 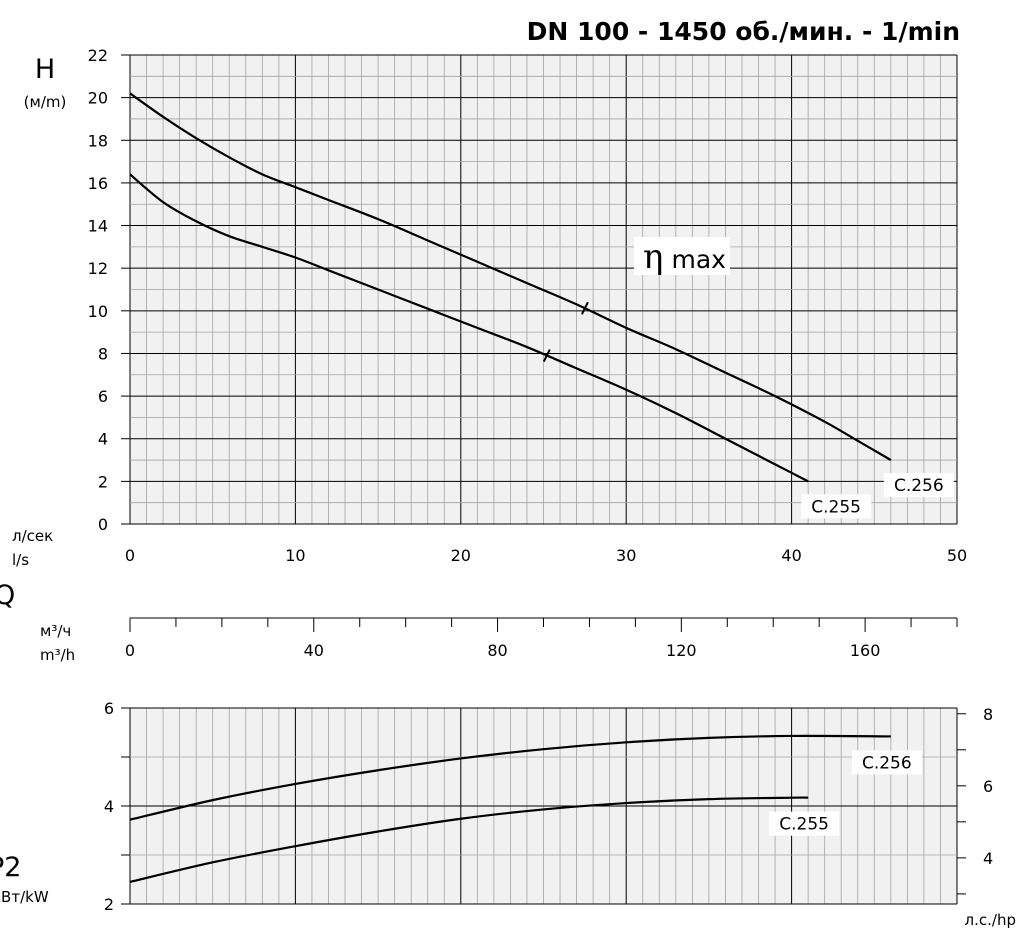 I want to click on power-y-tick-label: 4, so click(x=109, y=806).